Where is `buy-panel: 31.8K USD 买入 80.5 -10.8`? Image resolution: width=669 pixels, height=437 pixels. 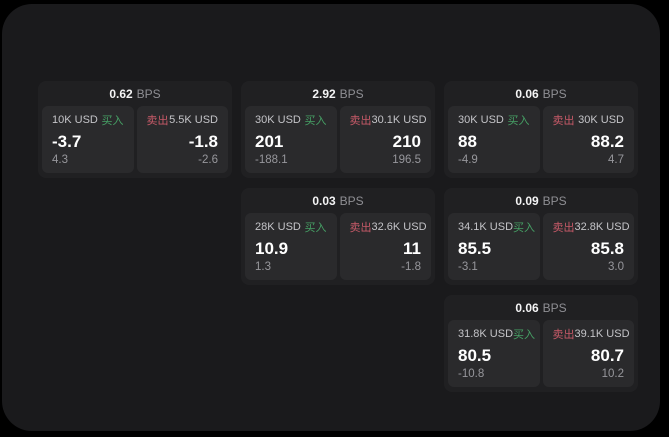
buy-panel: 31.8K USD 买入 80.5 -10.8 is located at coordinates (494, 353).